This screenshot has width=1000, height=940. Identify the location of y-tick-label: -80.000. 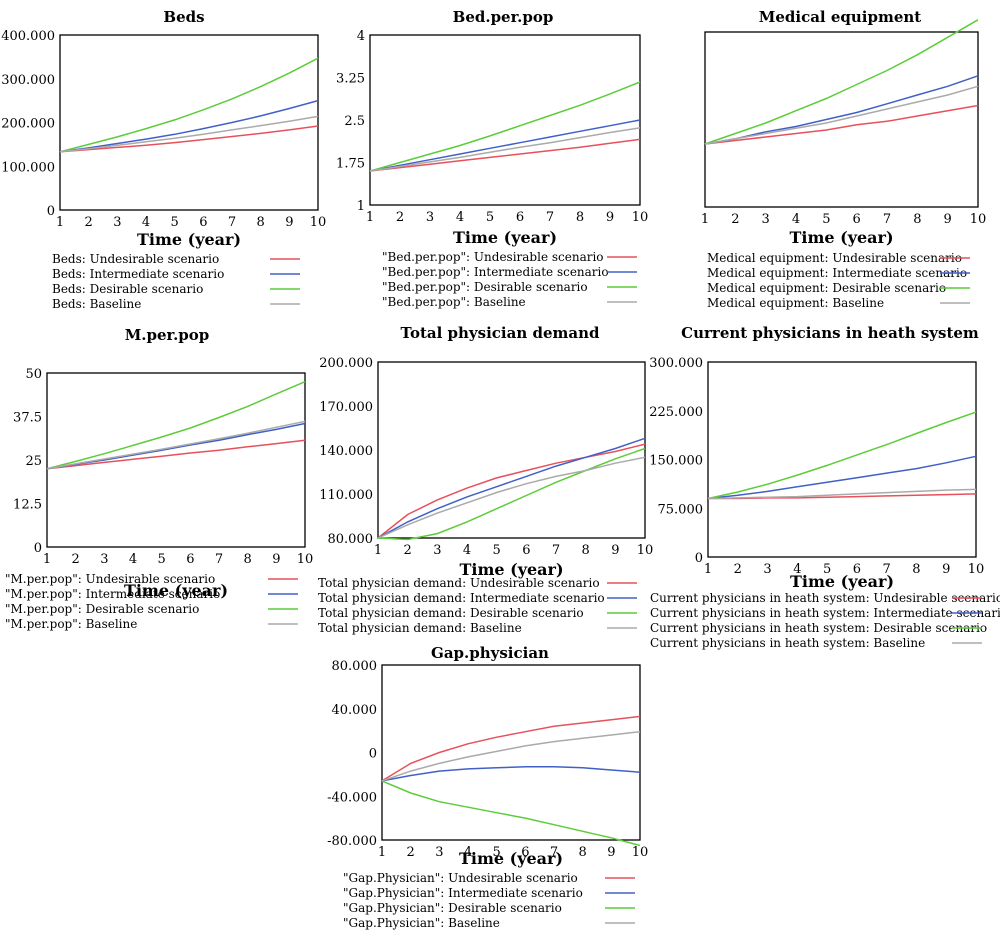
(352, 841).